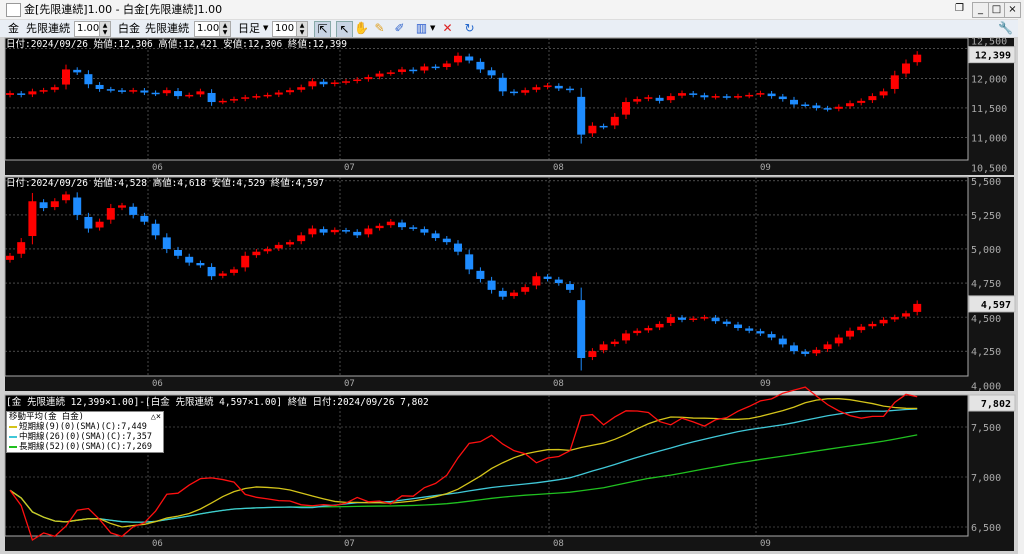  Describe the element at coordinates (421, 28) in the screenshot. I see `bar-chart-icon: ▥` at that location.